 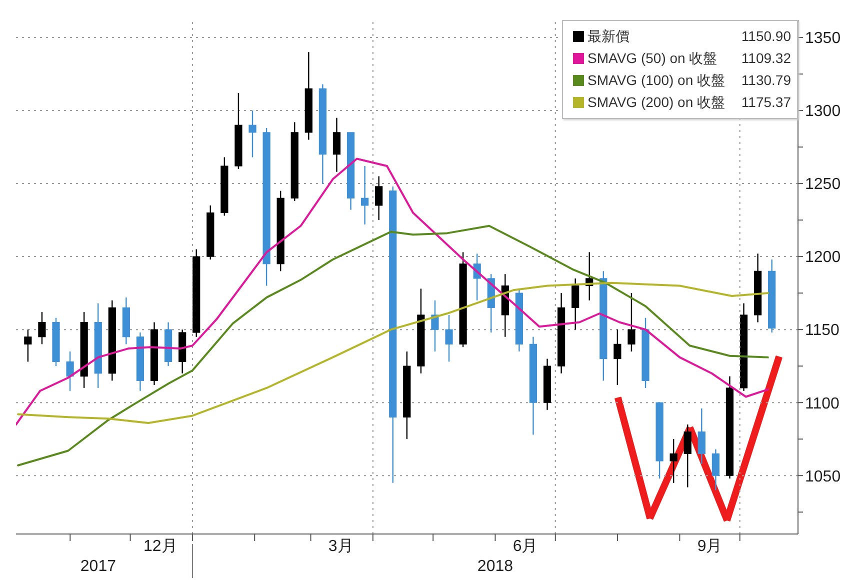 I want to click on y-tick-label: 1250, so click(x=823, y=185).